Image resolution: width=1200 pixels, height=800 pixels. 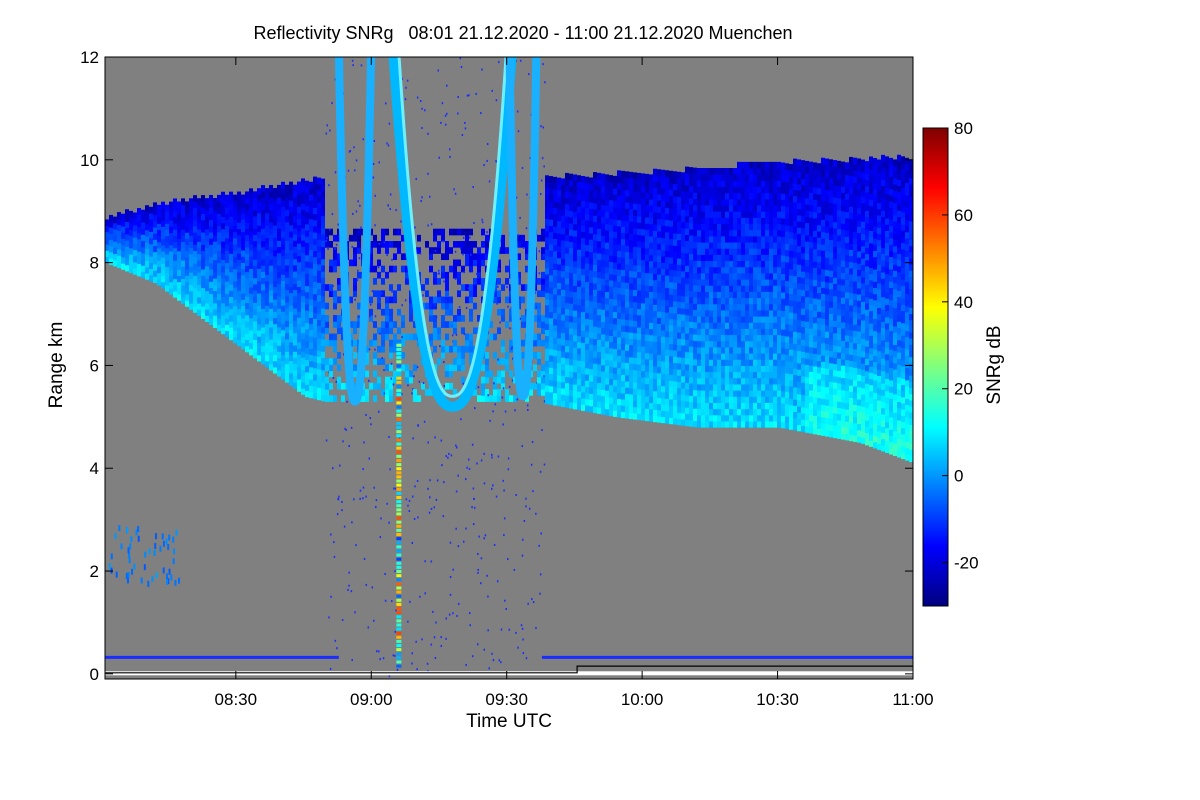 What do you see at coordinates (642, 699) in the screenshot?
I see `x-tick-label: 10:00` at bounding box center [642, 699].